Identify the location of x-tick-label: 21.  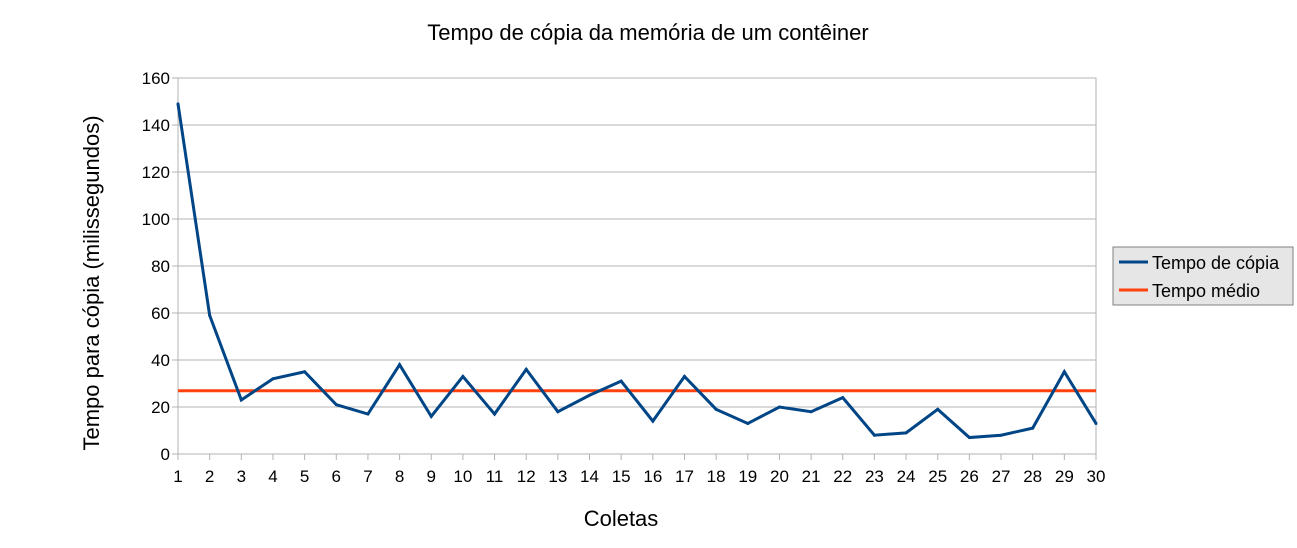
(811, 476).